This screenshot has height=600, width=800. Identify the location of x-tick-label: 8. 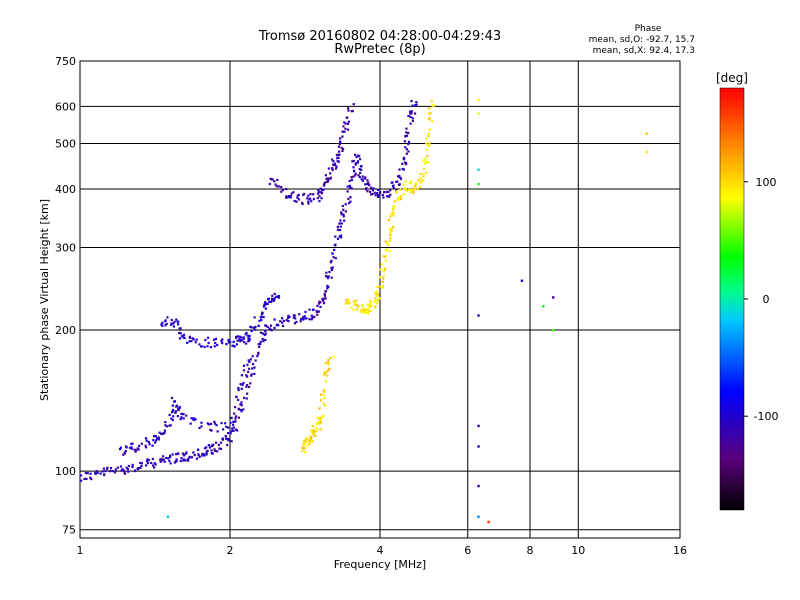
(530, 550).